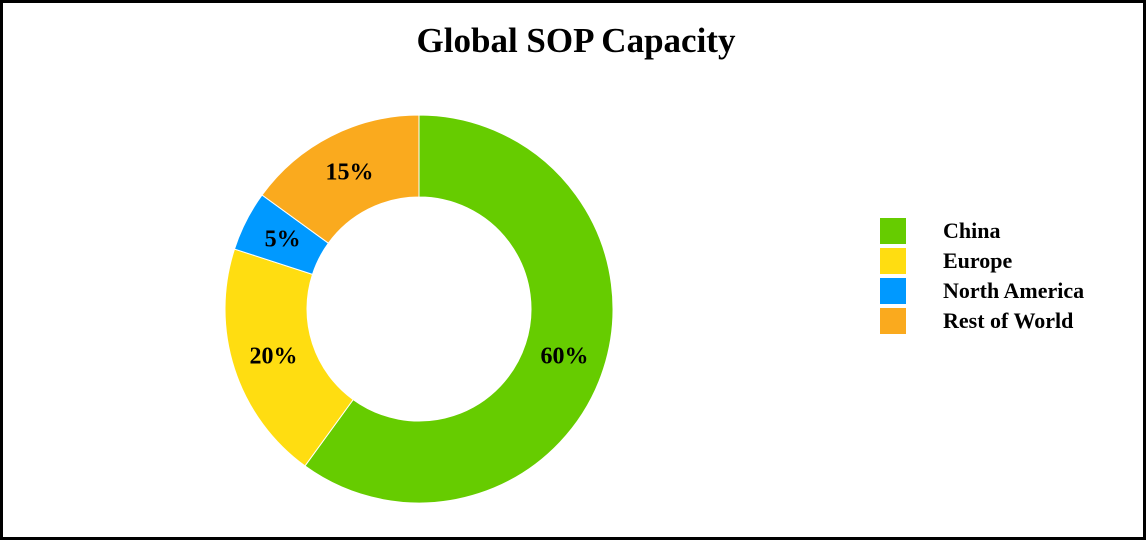  I want to click on slice-labels: 60% 20% 5% 15%, so click(418, 265).